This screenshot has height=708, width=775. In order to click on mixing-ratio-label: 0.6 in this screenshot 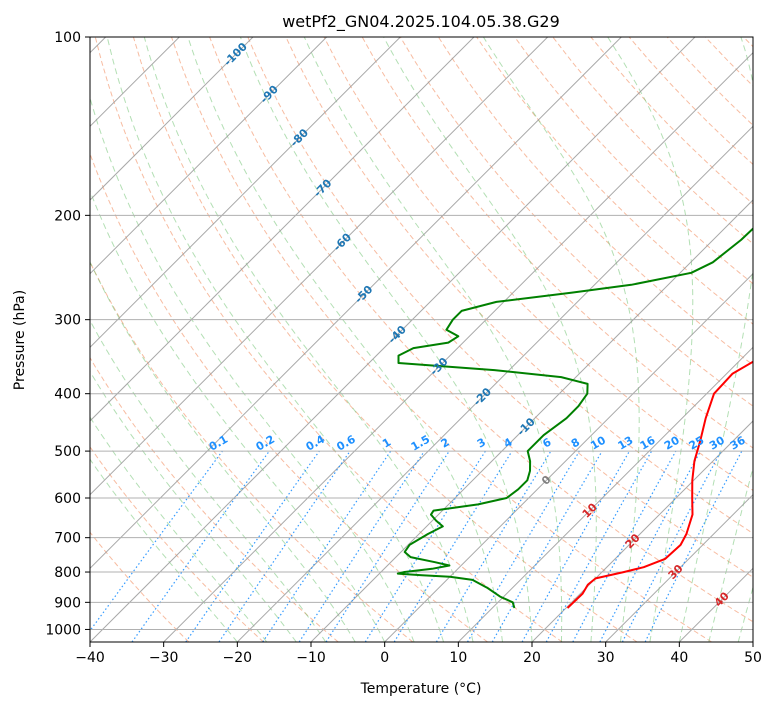, I will do `click(346, 442)`.